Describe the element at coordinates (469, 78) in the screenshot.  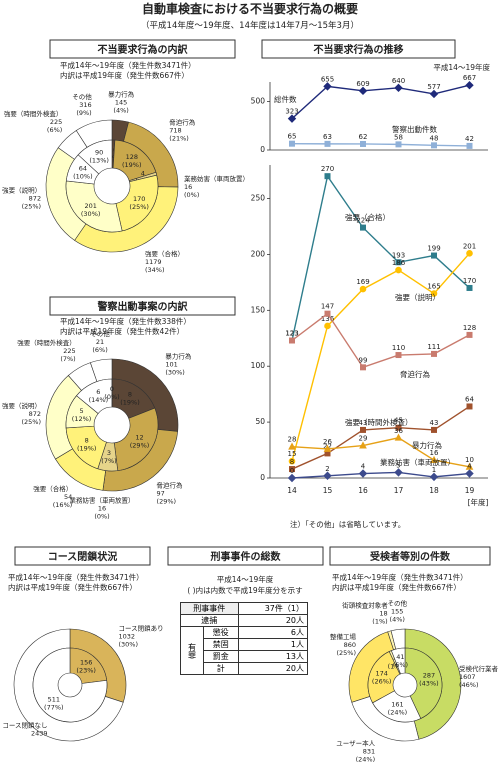
I see `data-label: 667` at that location.